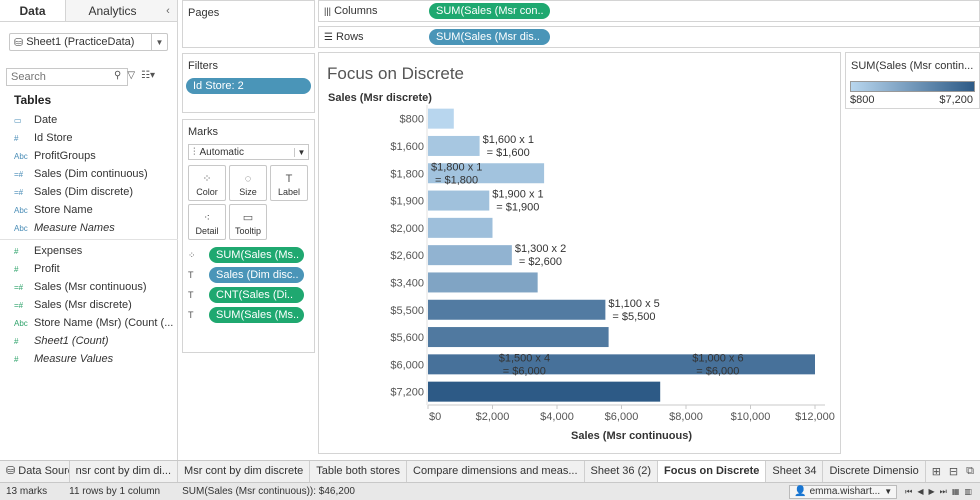 The image size is (980, 500). What do you see at coordinates (712, 471) in the screenshot?
I see `sheet-tab: Focus on Discrete` at bounding box center [712, 471].